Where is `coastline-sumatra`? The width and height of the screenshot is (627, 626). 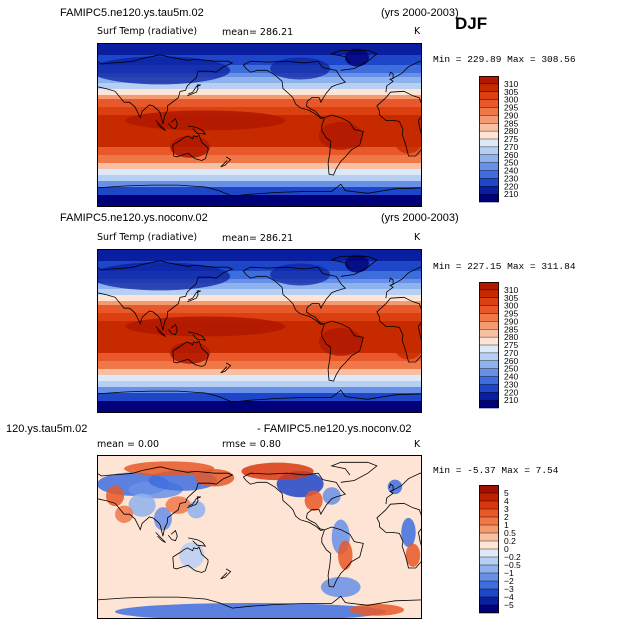
coastline-sumatra is located at coordinates (160, 331).